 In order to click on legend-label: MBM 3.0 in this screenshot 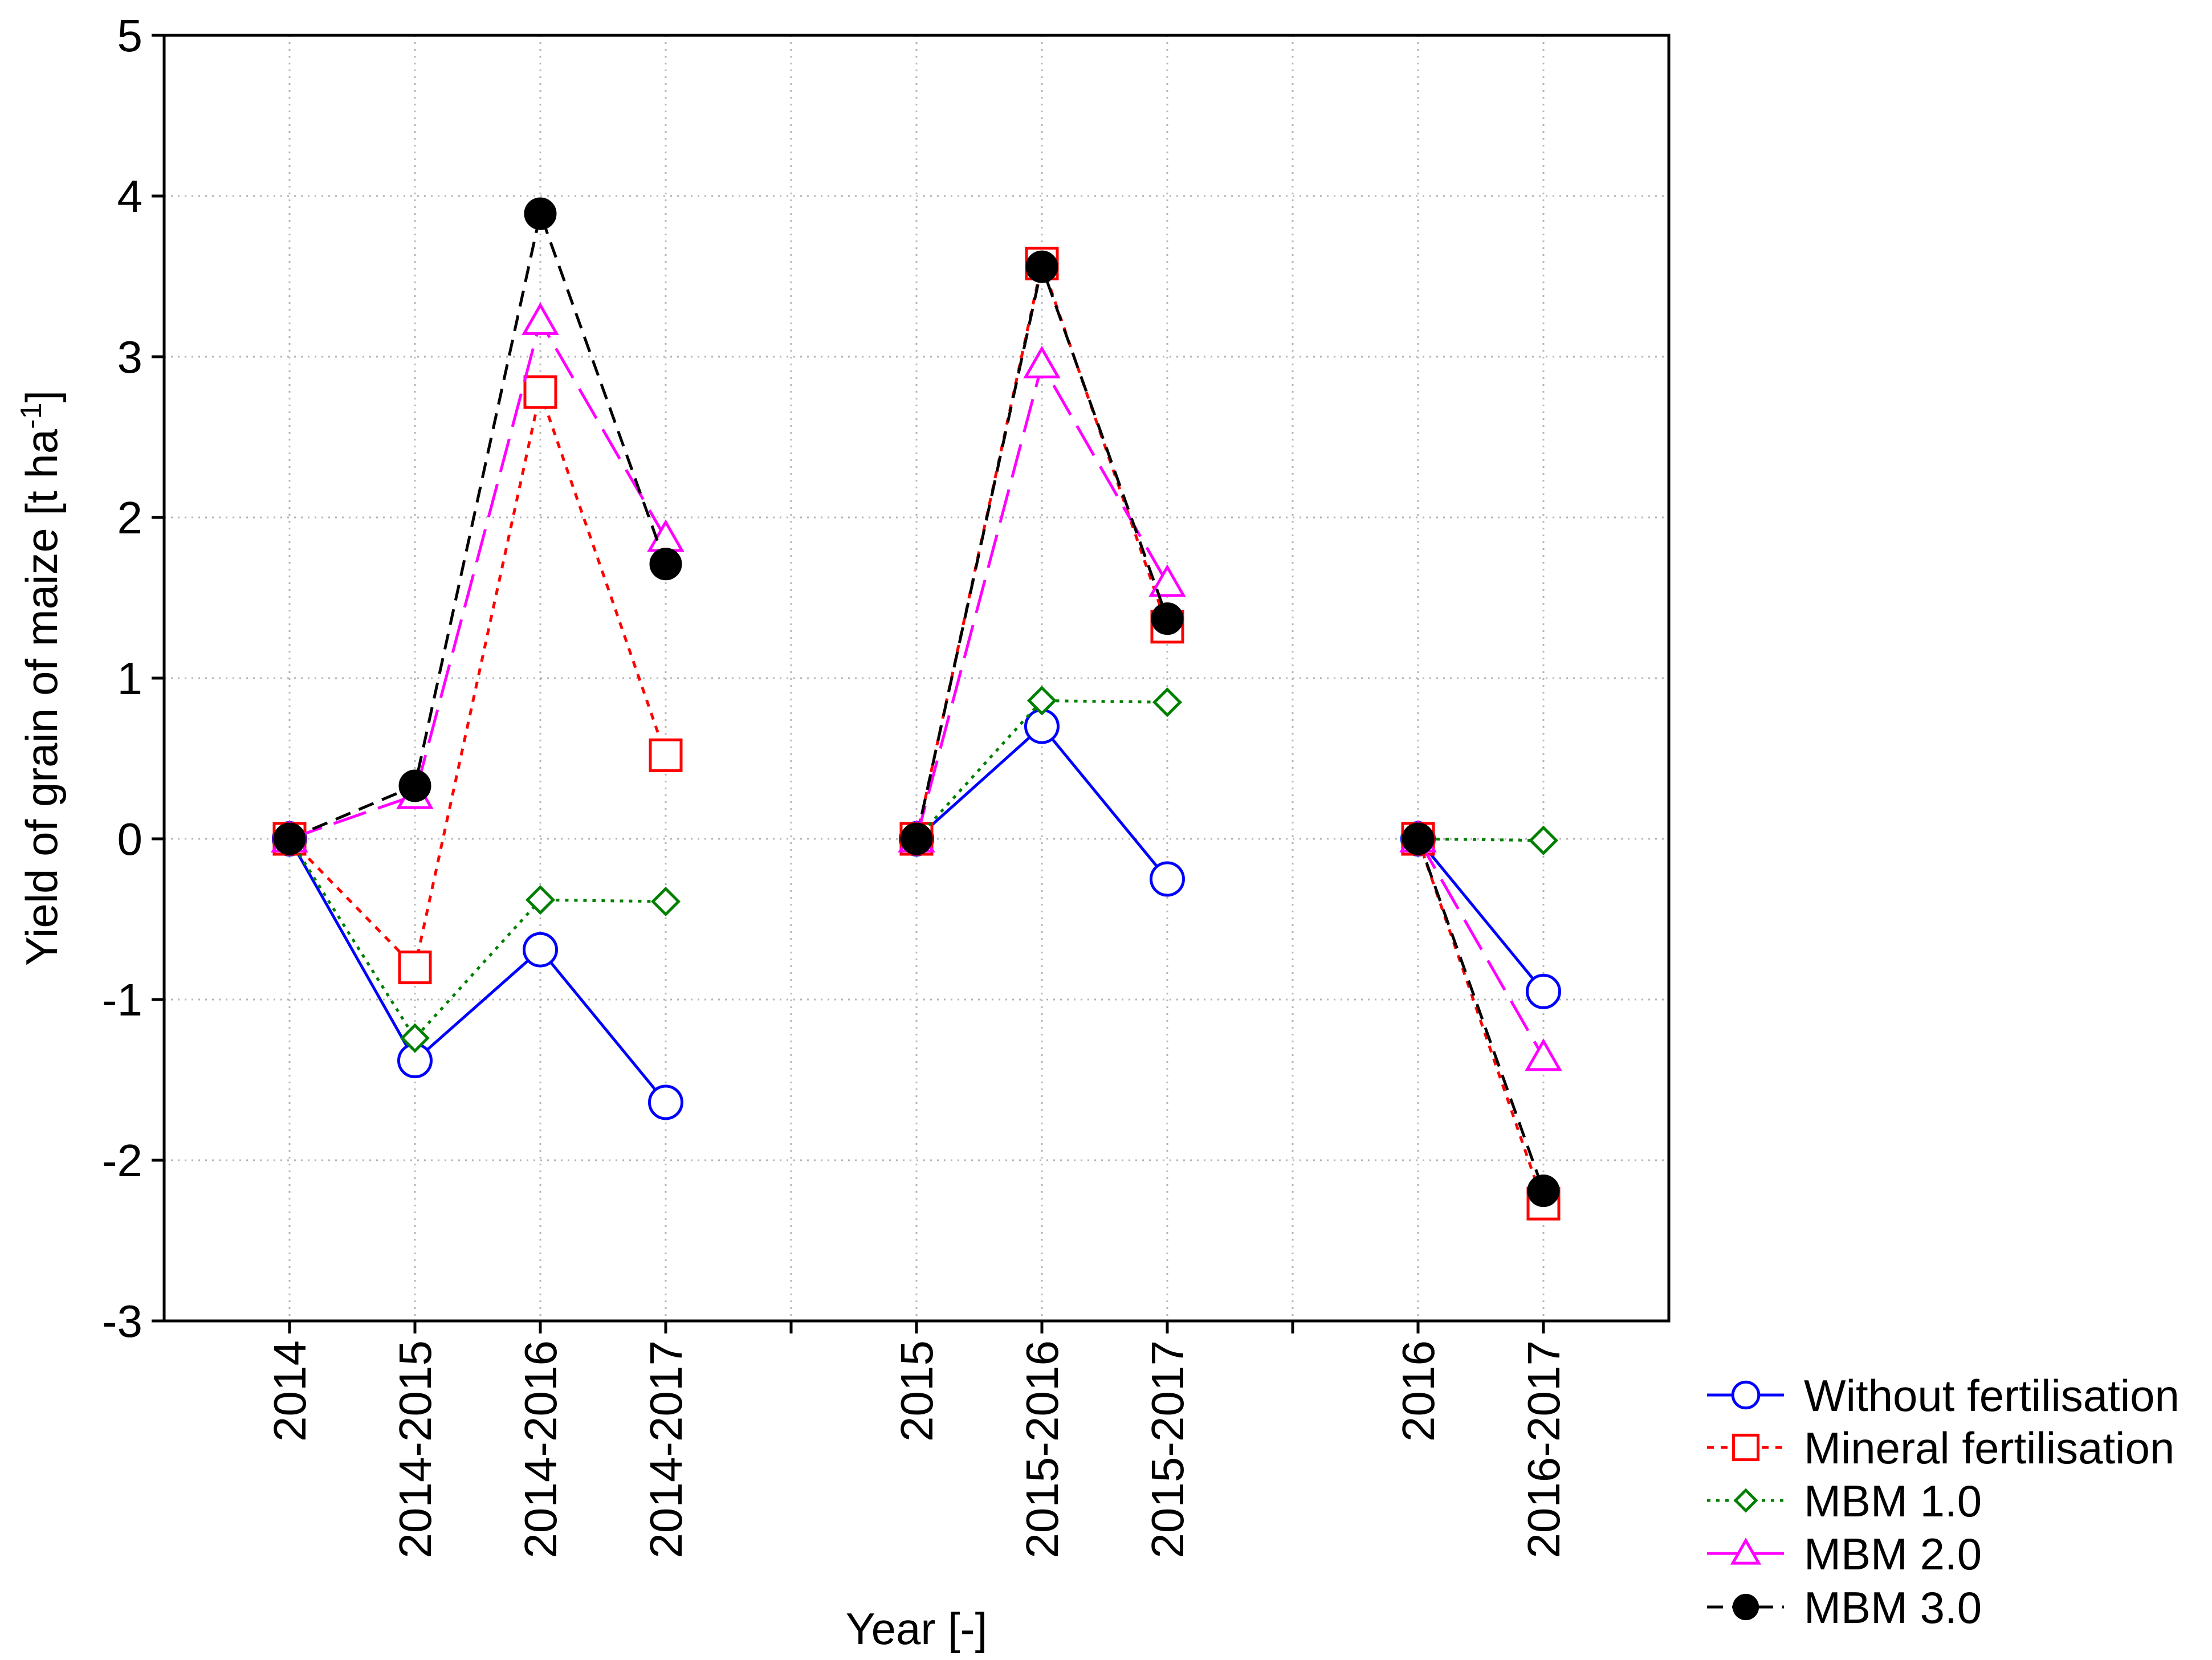, I will do `click(1893, 1607)`.